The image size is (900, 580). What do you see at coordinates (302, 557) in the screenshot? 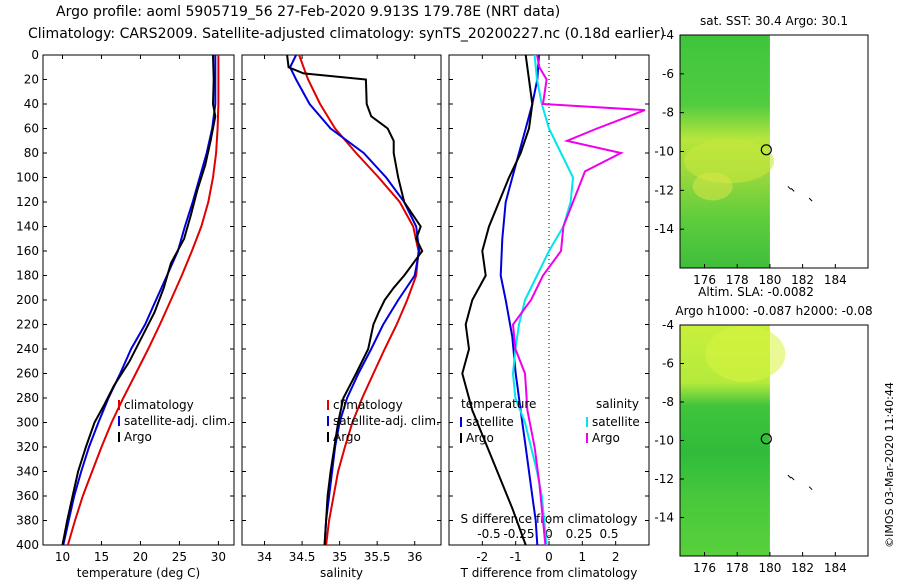
I see `xtick-label: 34.5` at bounding box center [302, 557].